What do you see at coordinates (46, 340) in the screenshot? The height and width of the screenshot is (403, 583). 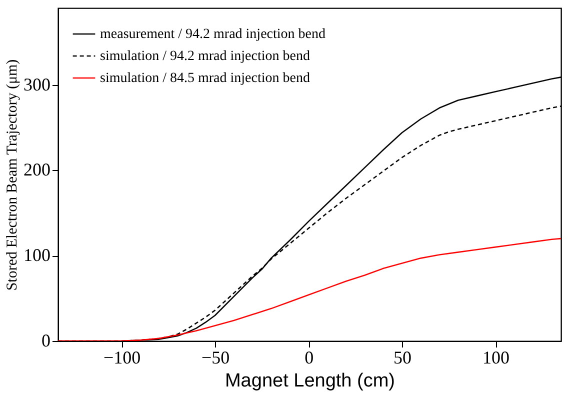 I see `y-tick-label: 0` at bounding box center [46, 340].